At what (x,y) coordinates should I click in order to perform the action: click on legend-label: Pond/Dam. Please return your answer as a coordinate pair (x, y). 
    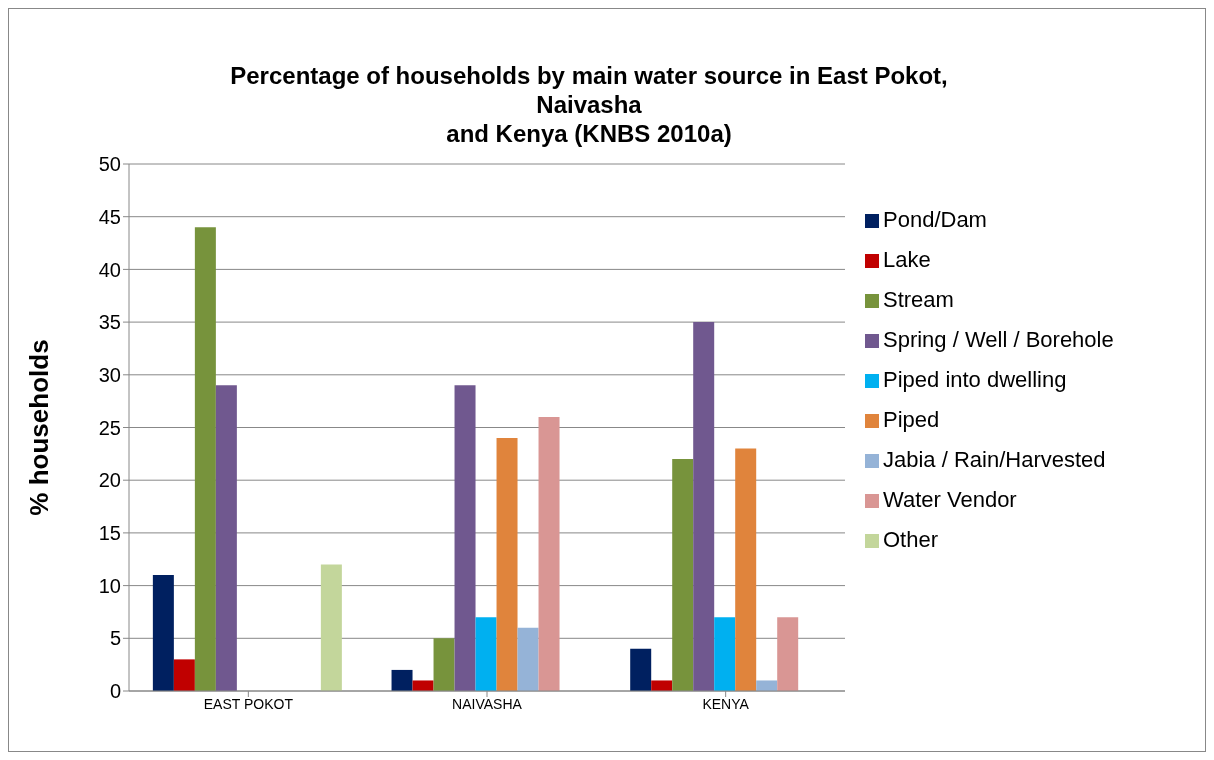
    Looking at the image, I should click on (935, 219).